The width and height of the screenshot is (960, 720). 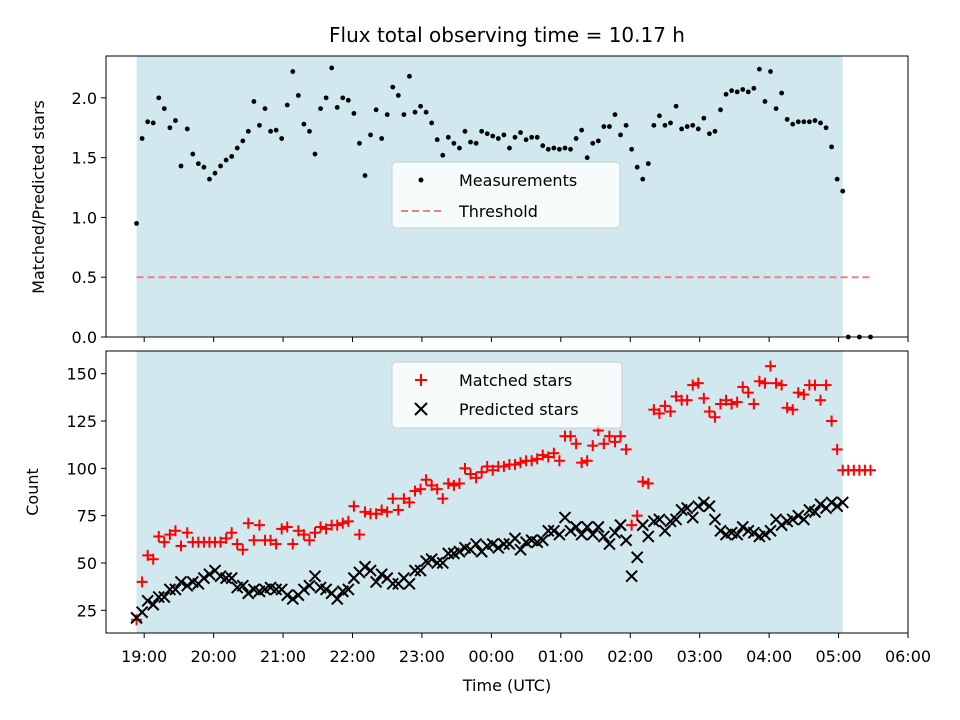 I want to click on y-tick-label: 0.0, so click(x=84, y=337).